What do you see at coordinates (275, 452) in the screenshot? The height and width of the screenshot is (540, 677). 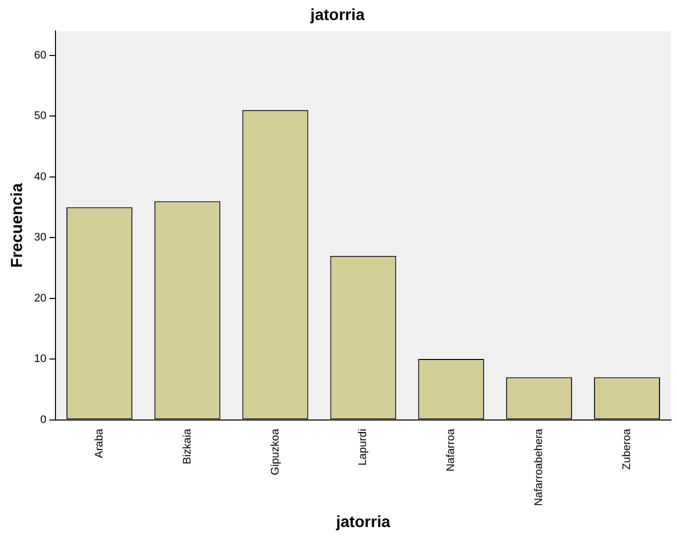 I see `x-tick-label: Gipuzkoa` at bounding box center [275, 452].